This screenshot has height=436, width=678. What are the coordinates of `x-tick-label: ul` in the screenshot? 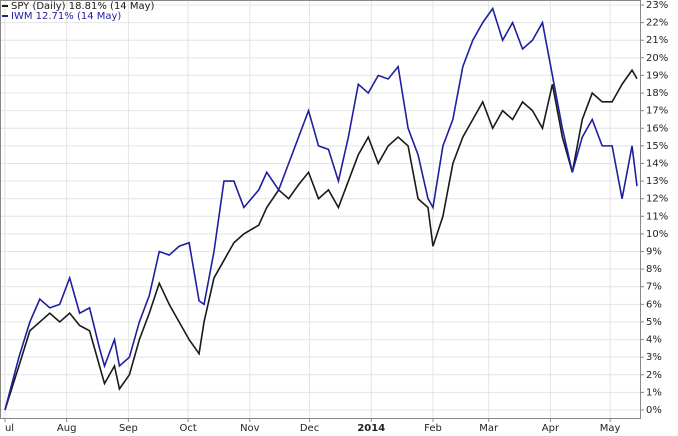 It's located at (9, 428).